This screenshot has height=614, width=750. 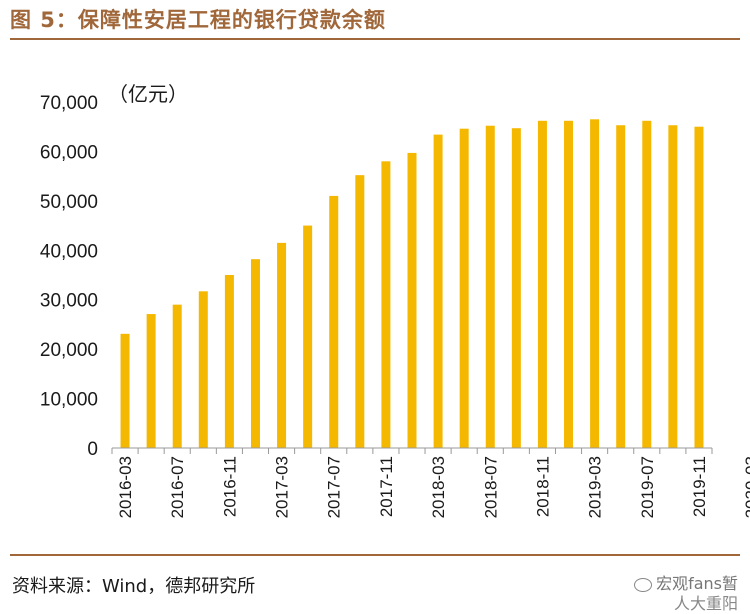 I want to click on y-tick-label: 50,000, so click(x=69, y=202).